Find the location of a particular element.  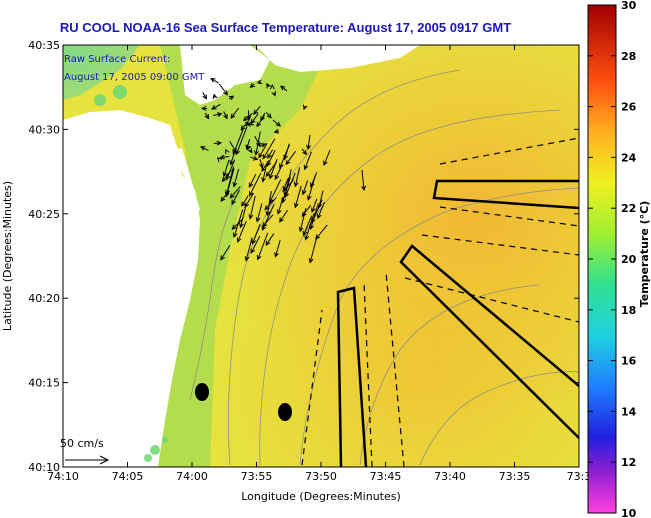

x-tick-label: 73:45 is located at coordinates (386, 476).